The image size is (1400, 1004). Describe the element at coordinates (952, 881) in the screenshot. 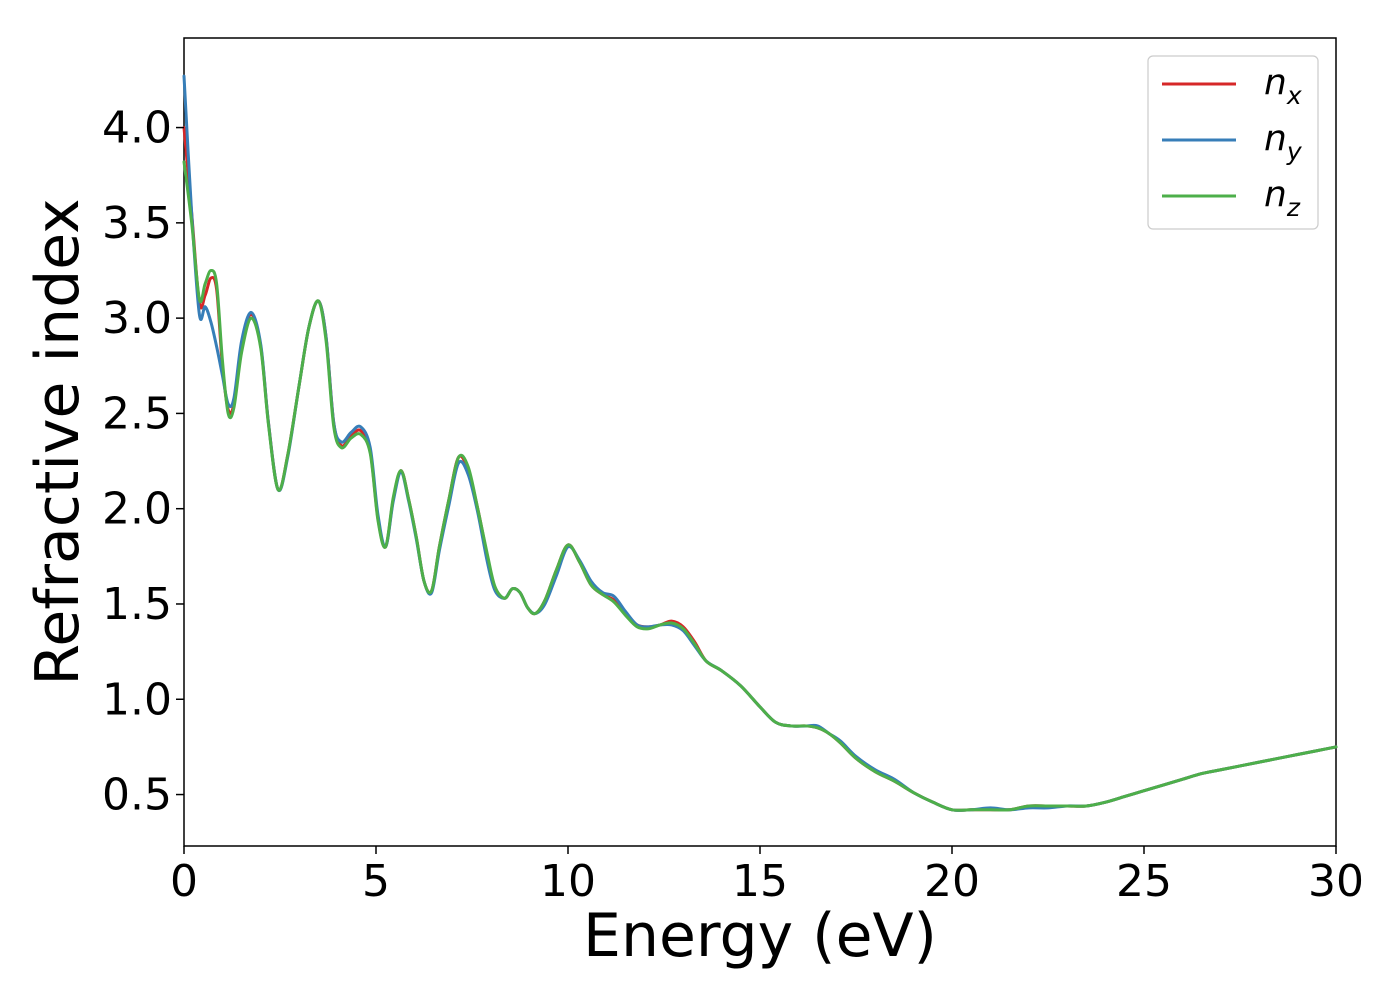

I see `x-tick-label: 20` at that location.